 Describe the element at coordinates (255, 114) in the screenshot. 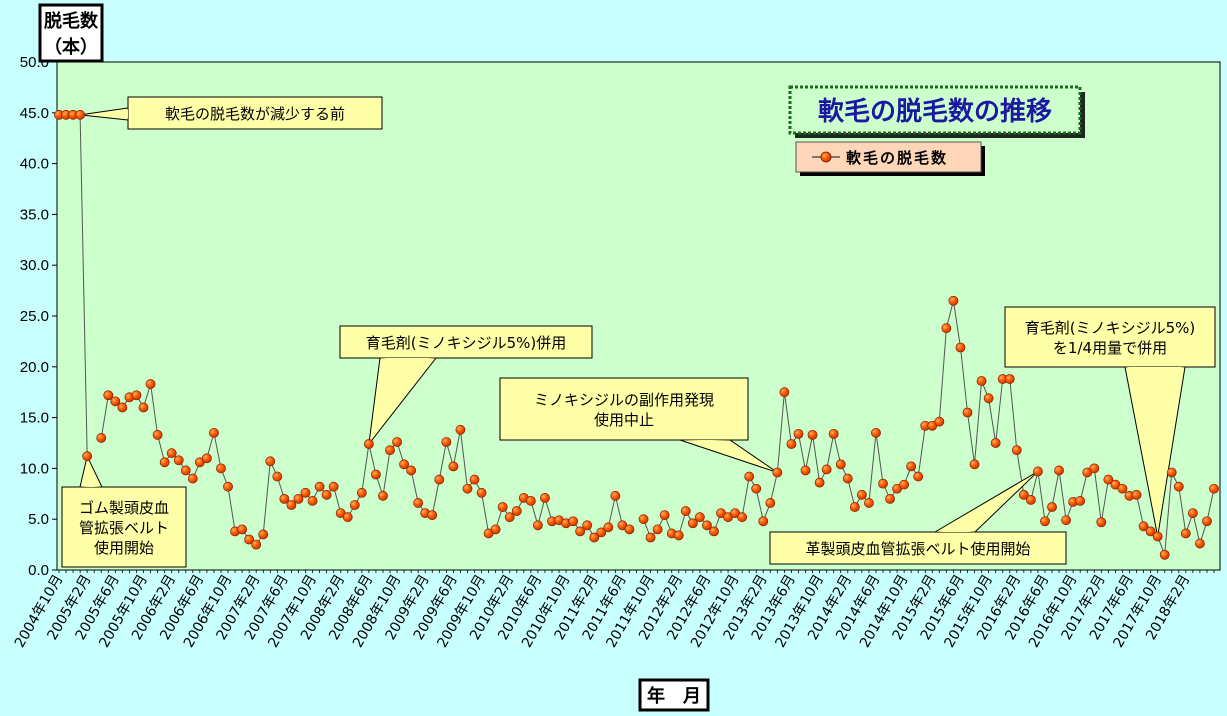

I see `annotation-text: 軟毛の脱毛数が減少する前` at that location.